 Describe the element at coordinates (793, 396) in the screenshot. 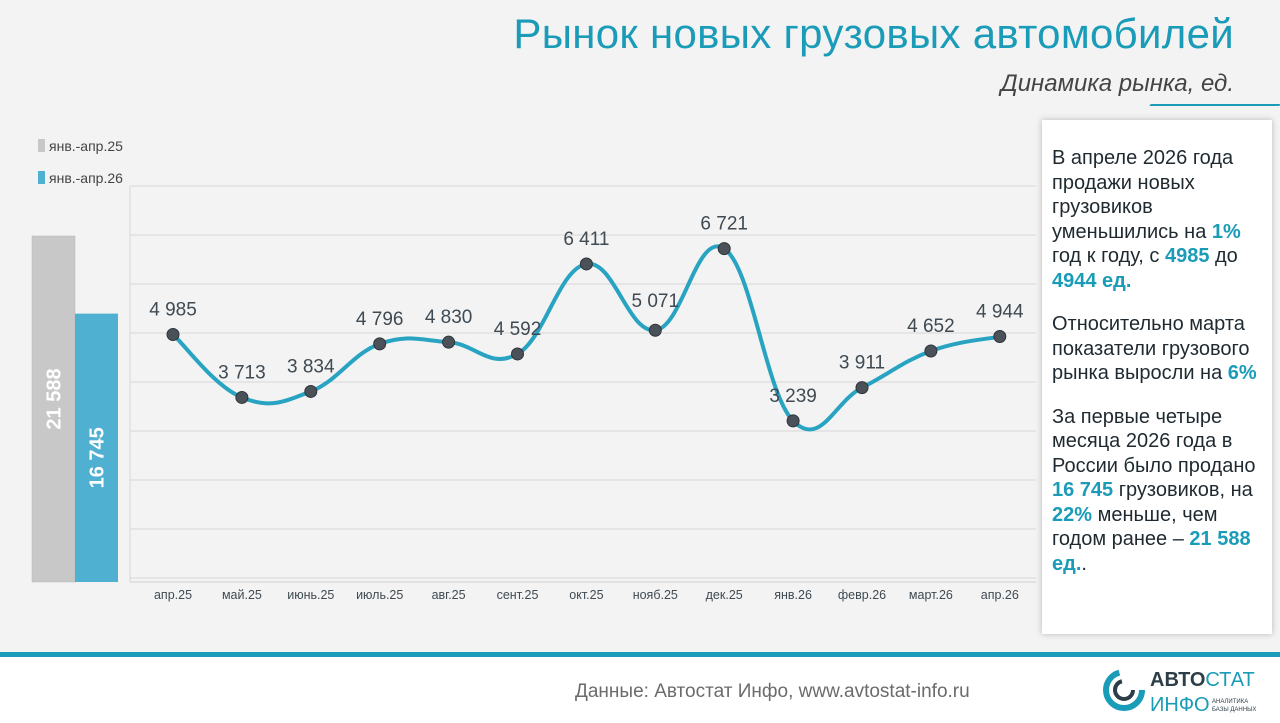

I see `data-label: 3 239` at that location.